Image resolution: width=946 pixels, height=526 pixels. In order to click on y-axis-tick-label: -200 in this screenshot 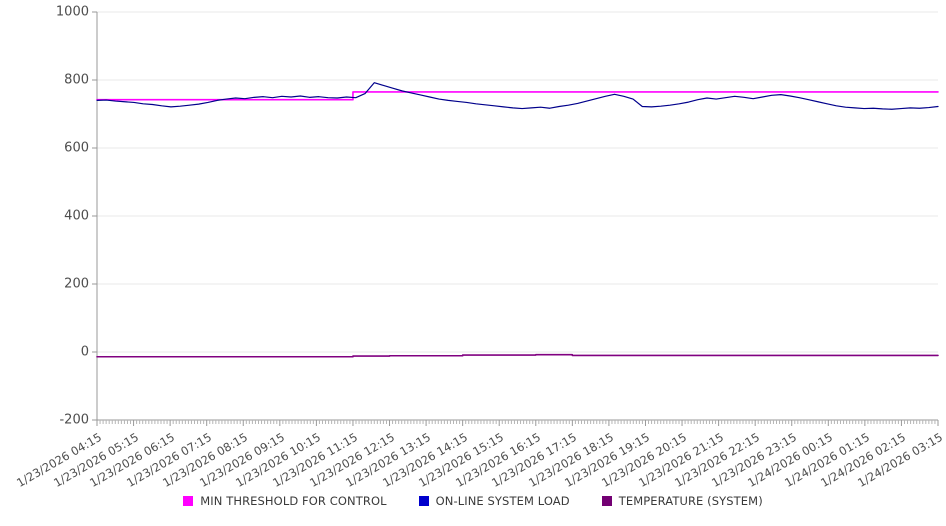, I will do `click(74, 420)`.